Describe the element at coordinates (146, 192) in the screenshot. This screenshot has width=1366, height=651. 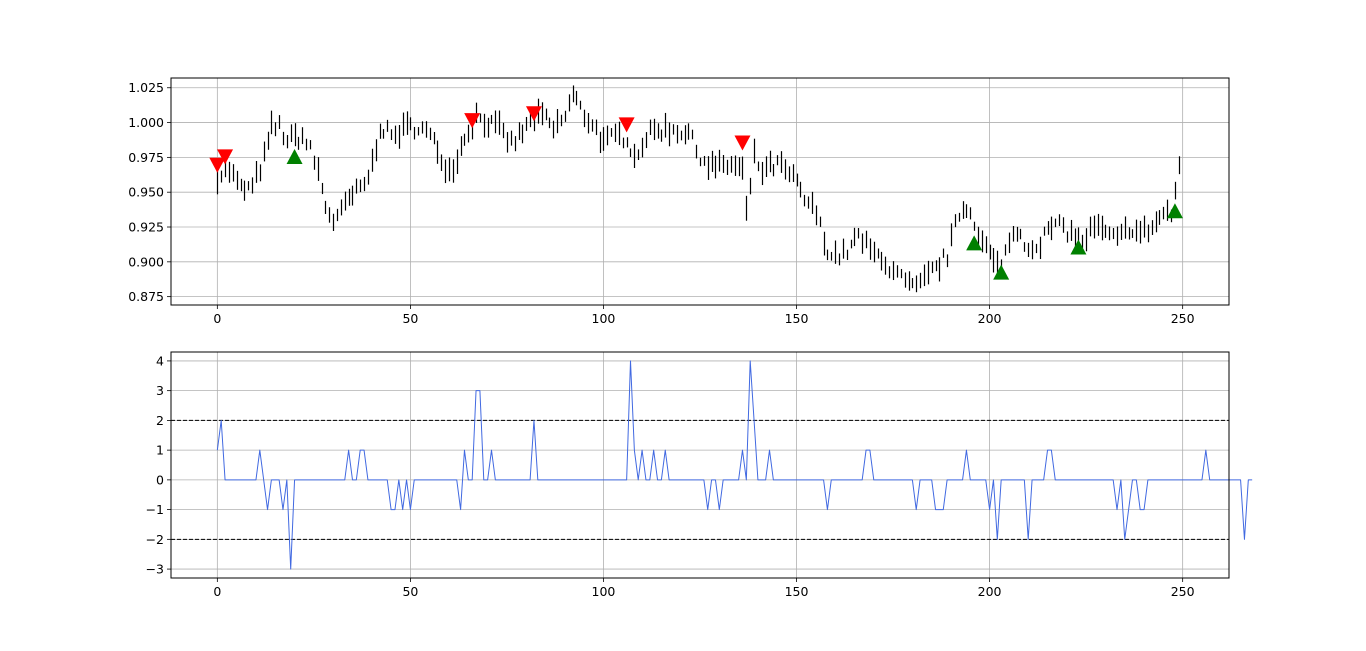
I see `y-tick-label: 0.950` at that location.